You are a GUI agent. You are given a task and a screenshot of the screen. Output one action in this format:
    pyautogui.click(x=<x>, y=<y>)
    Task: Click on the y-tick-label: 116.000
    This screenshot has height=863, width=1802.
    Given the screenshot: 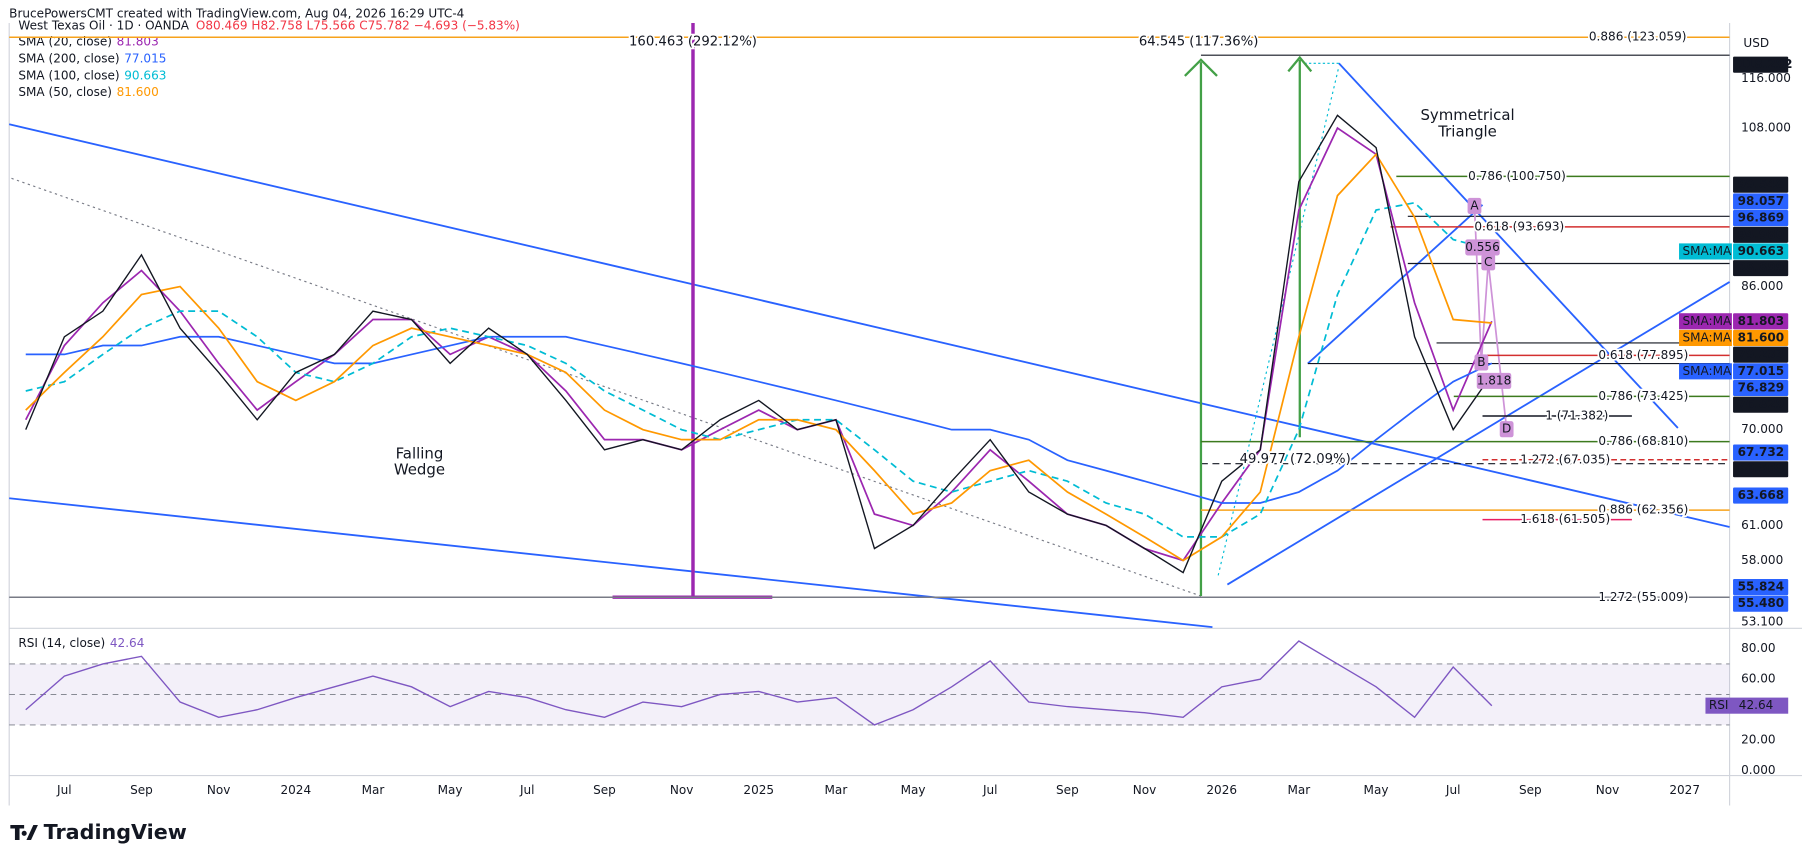 What is the action you would take?
    pyautogui.click(x=1766, y=78)
    